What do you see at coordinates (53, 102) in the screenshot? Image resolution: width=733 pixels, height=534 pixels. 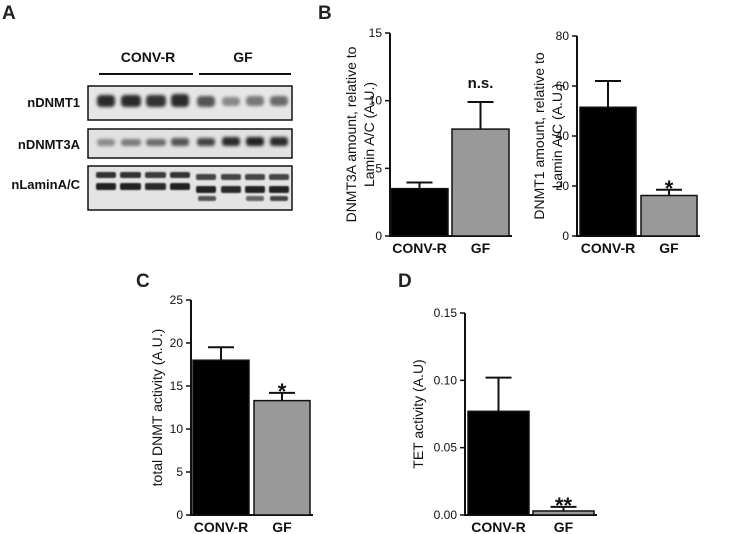 I see `blot-row-label-dnmt1: nDNMT1` at bounding box center [53, 102].